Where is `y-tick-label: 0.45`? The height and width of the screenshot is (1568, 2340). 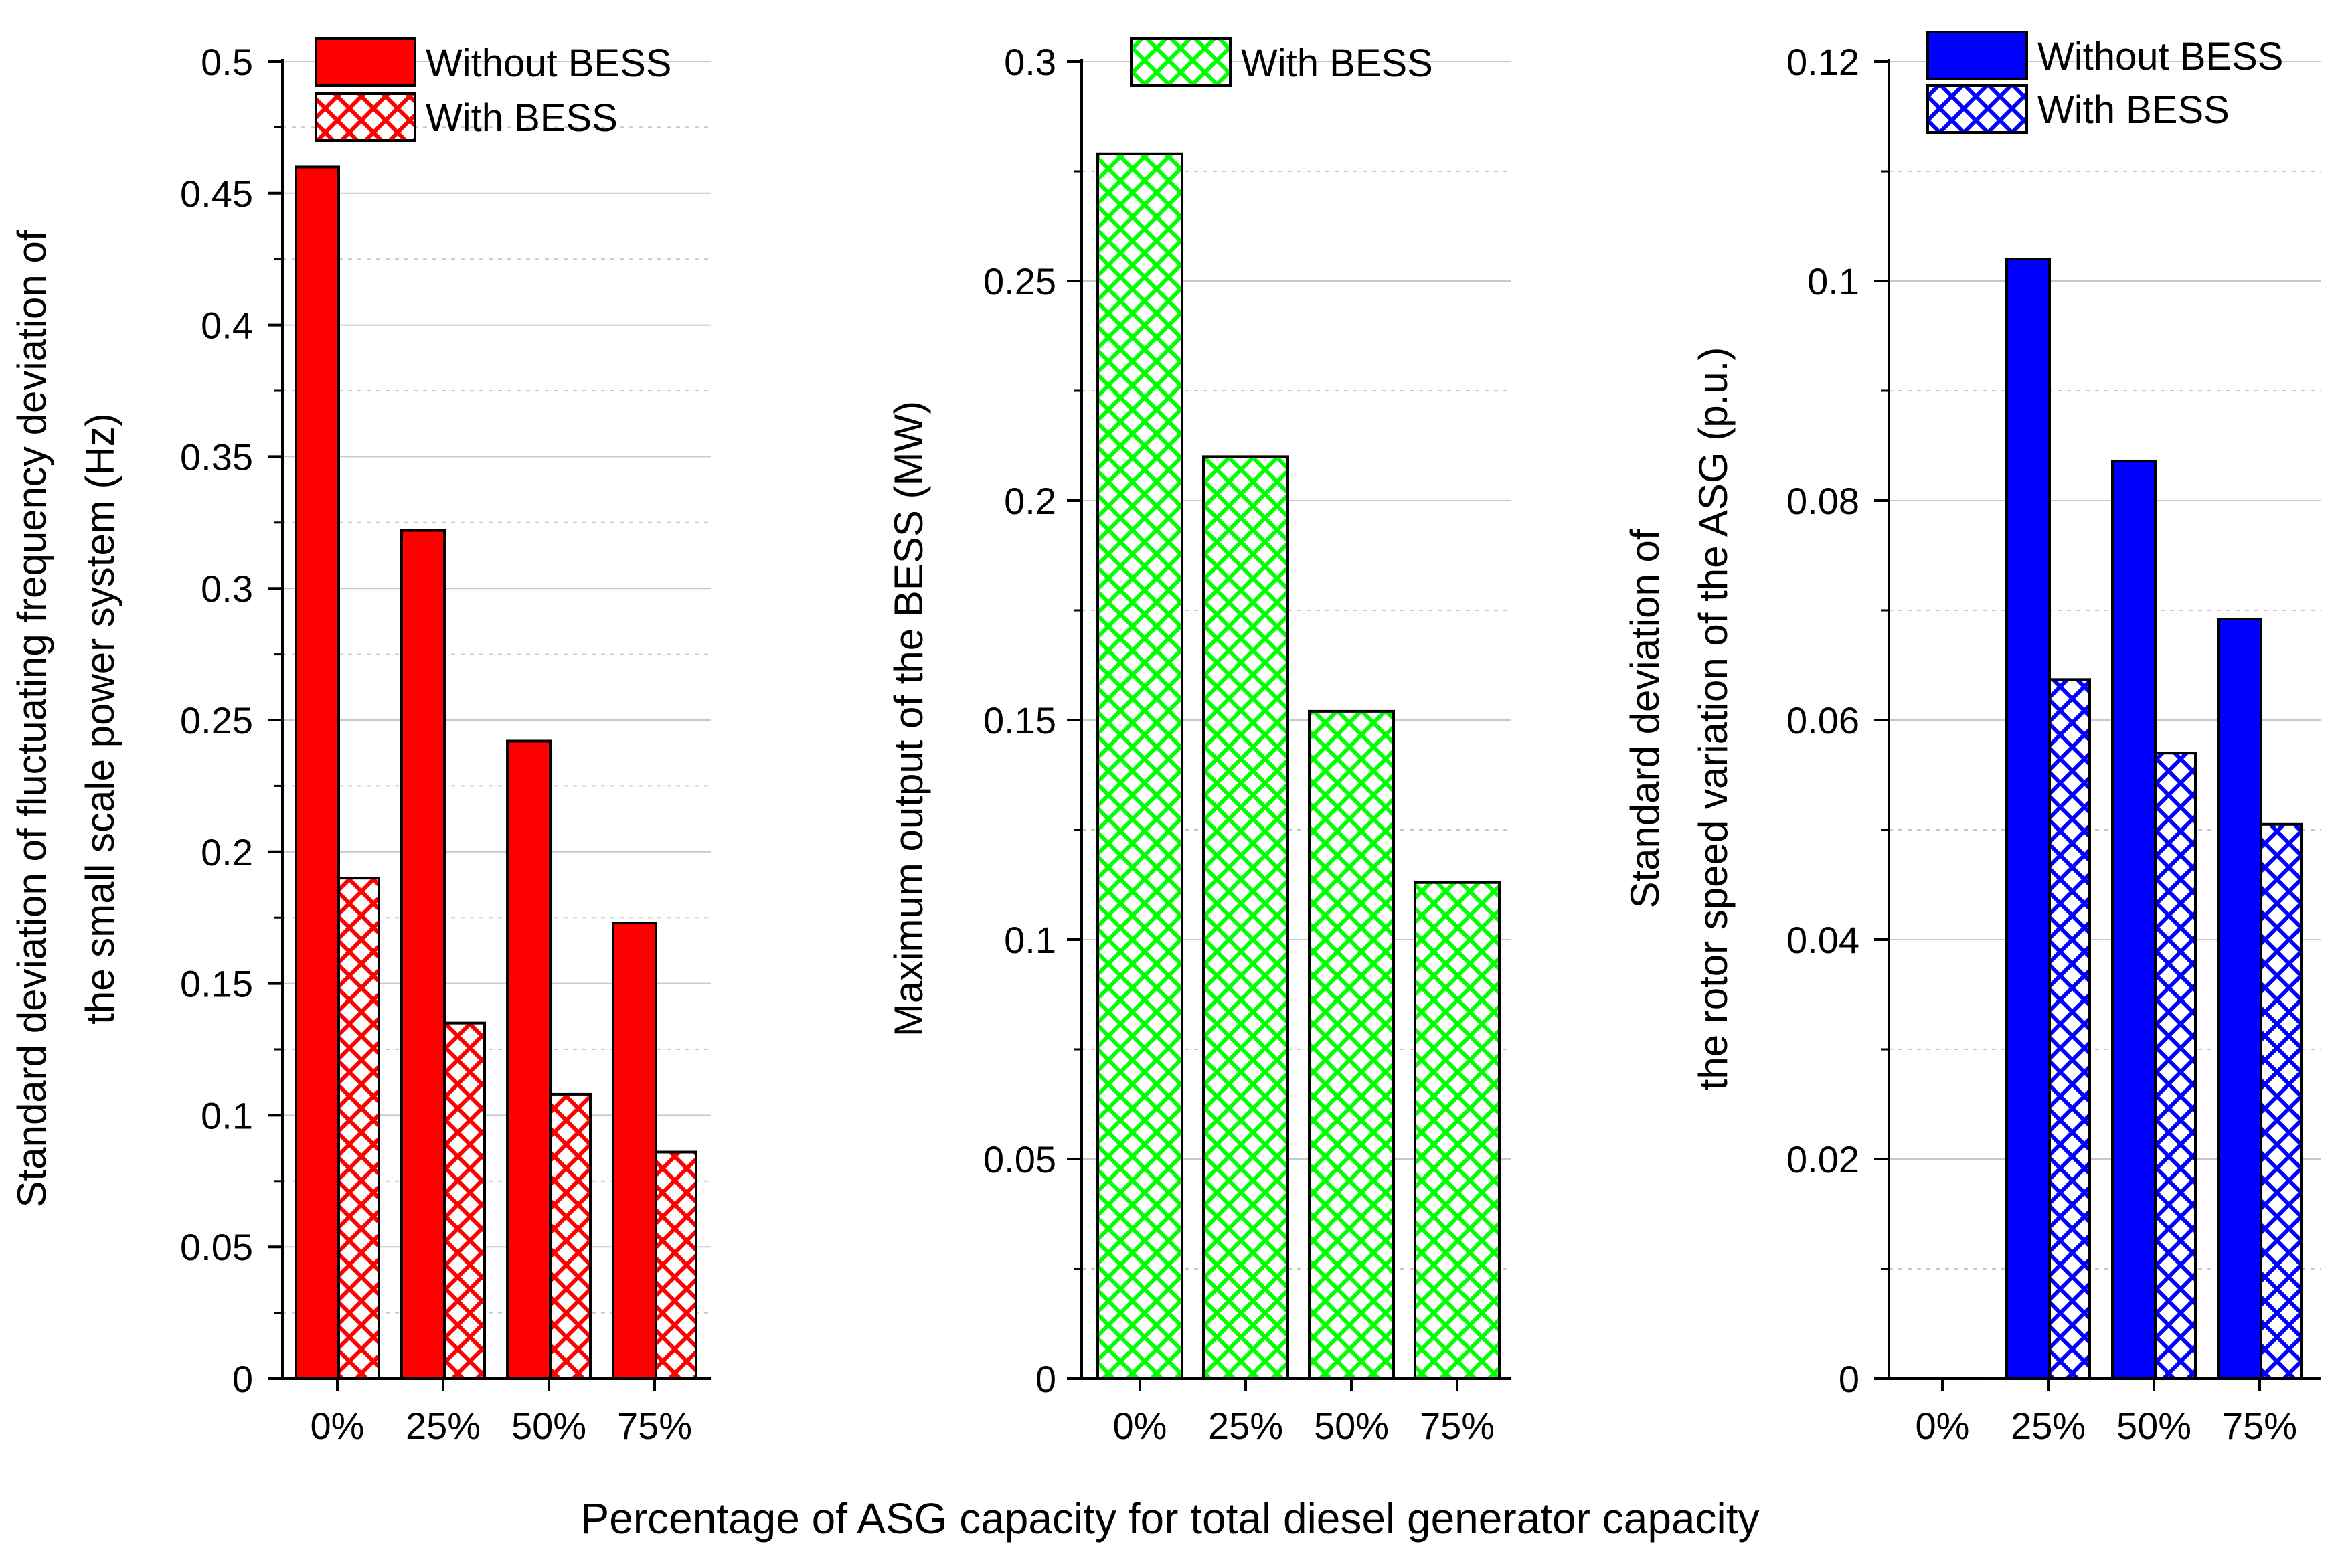 y-tick-label: 0.45 is located at coordinates (216, 194).